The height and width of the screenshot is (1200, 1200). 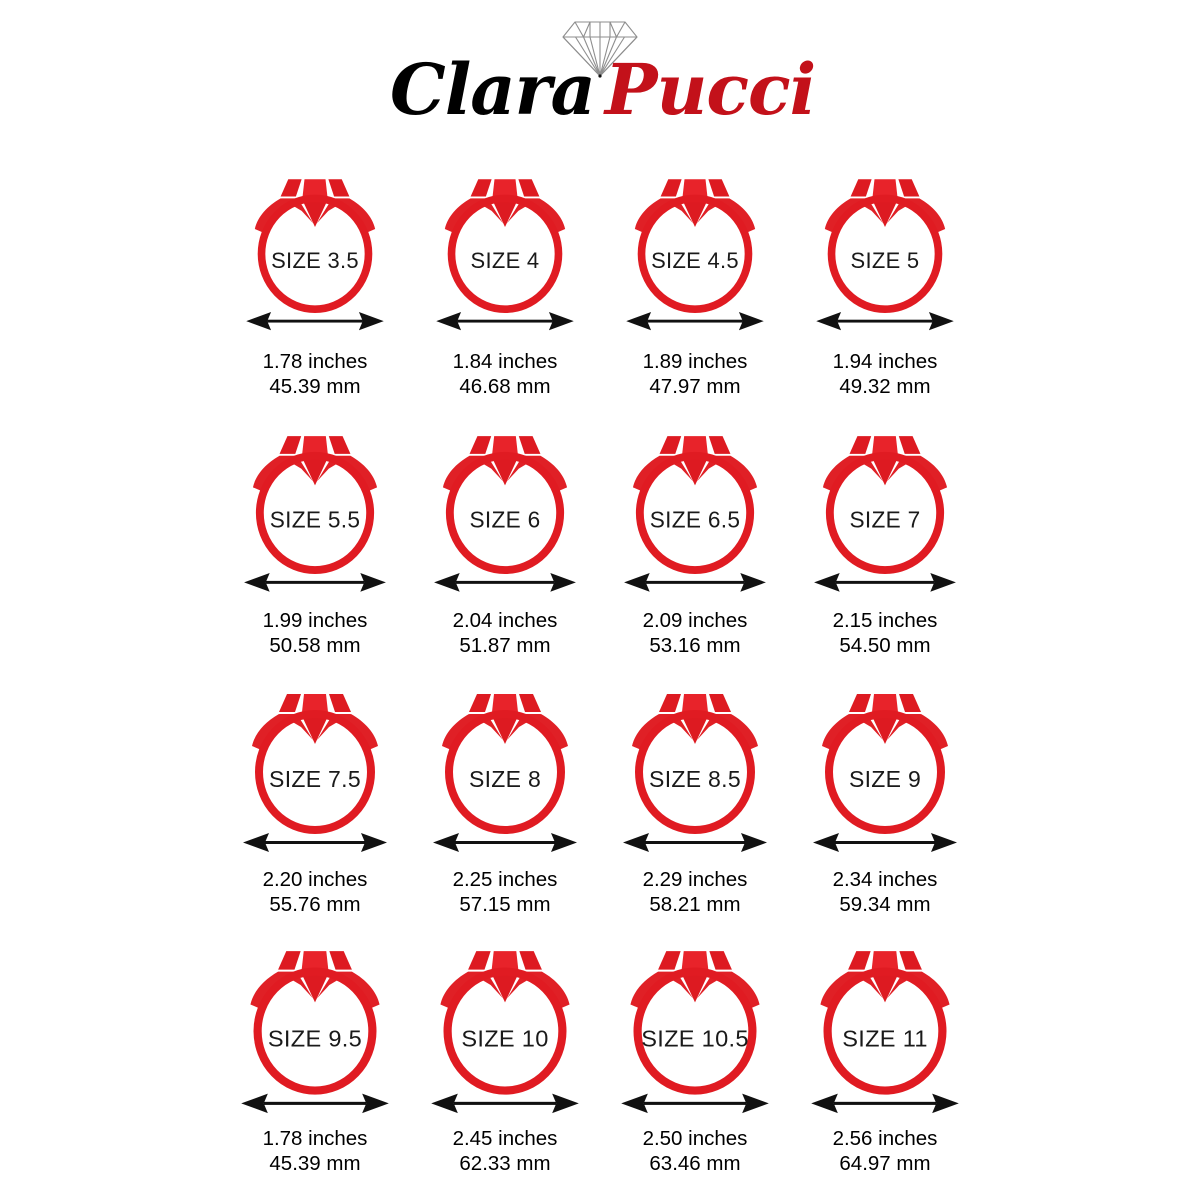 What do you see at coordinates (695, 879) in the screenshot?
I see `measure-inches: 2.29 inches` at bounding box center [695, 879].